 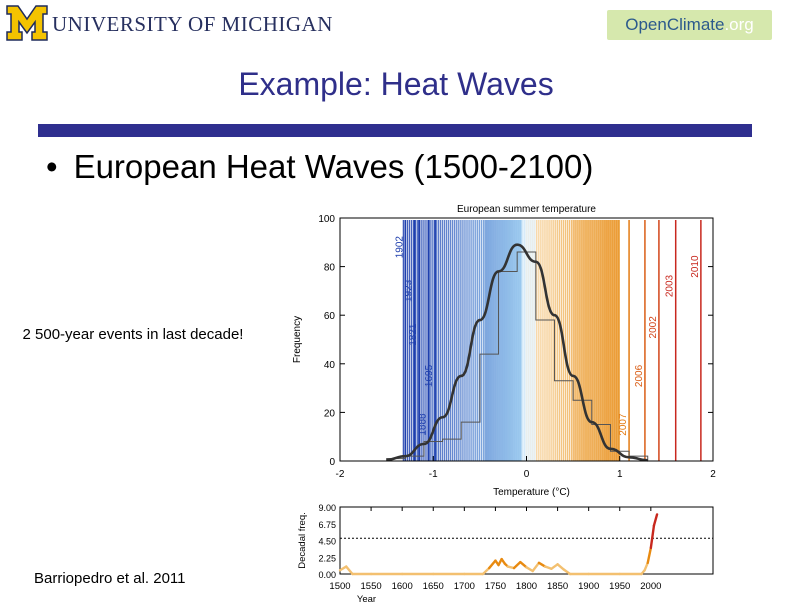 What do you see at coordinates (429, 375) in the screenshot?
I see `year-label-1695: 1695` at bounding box center [429, 375].